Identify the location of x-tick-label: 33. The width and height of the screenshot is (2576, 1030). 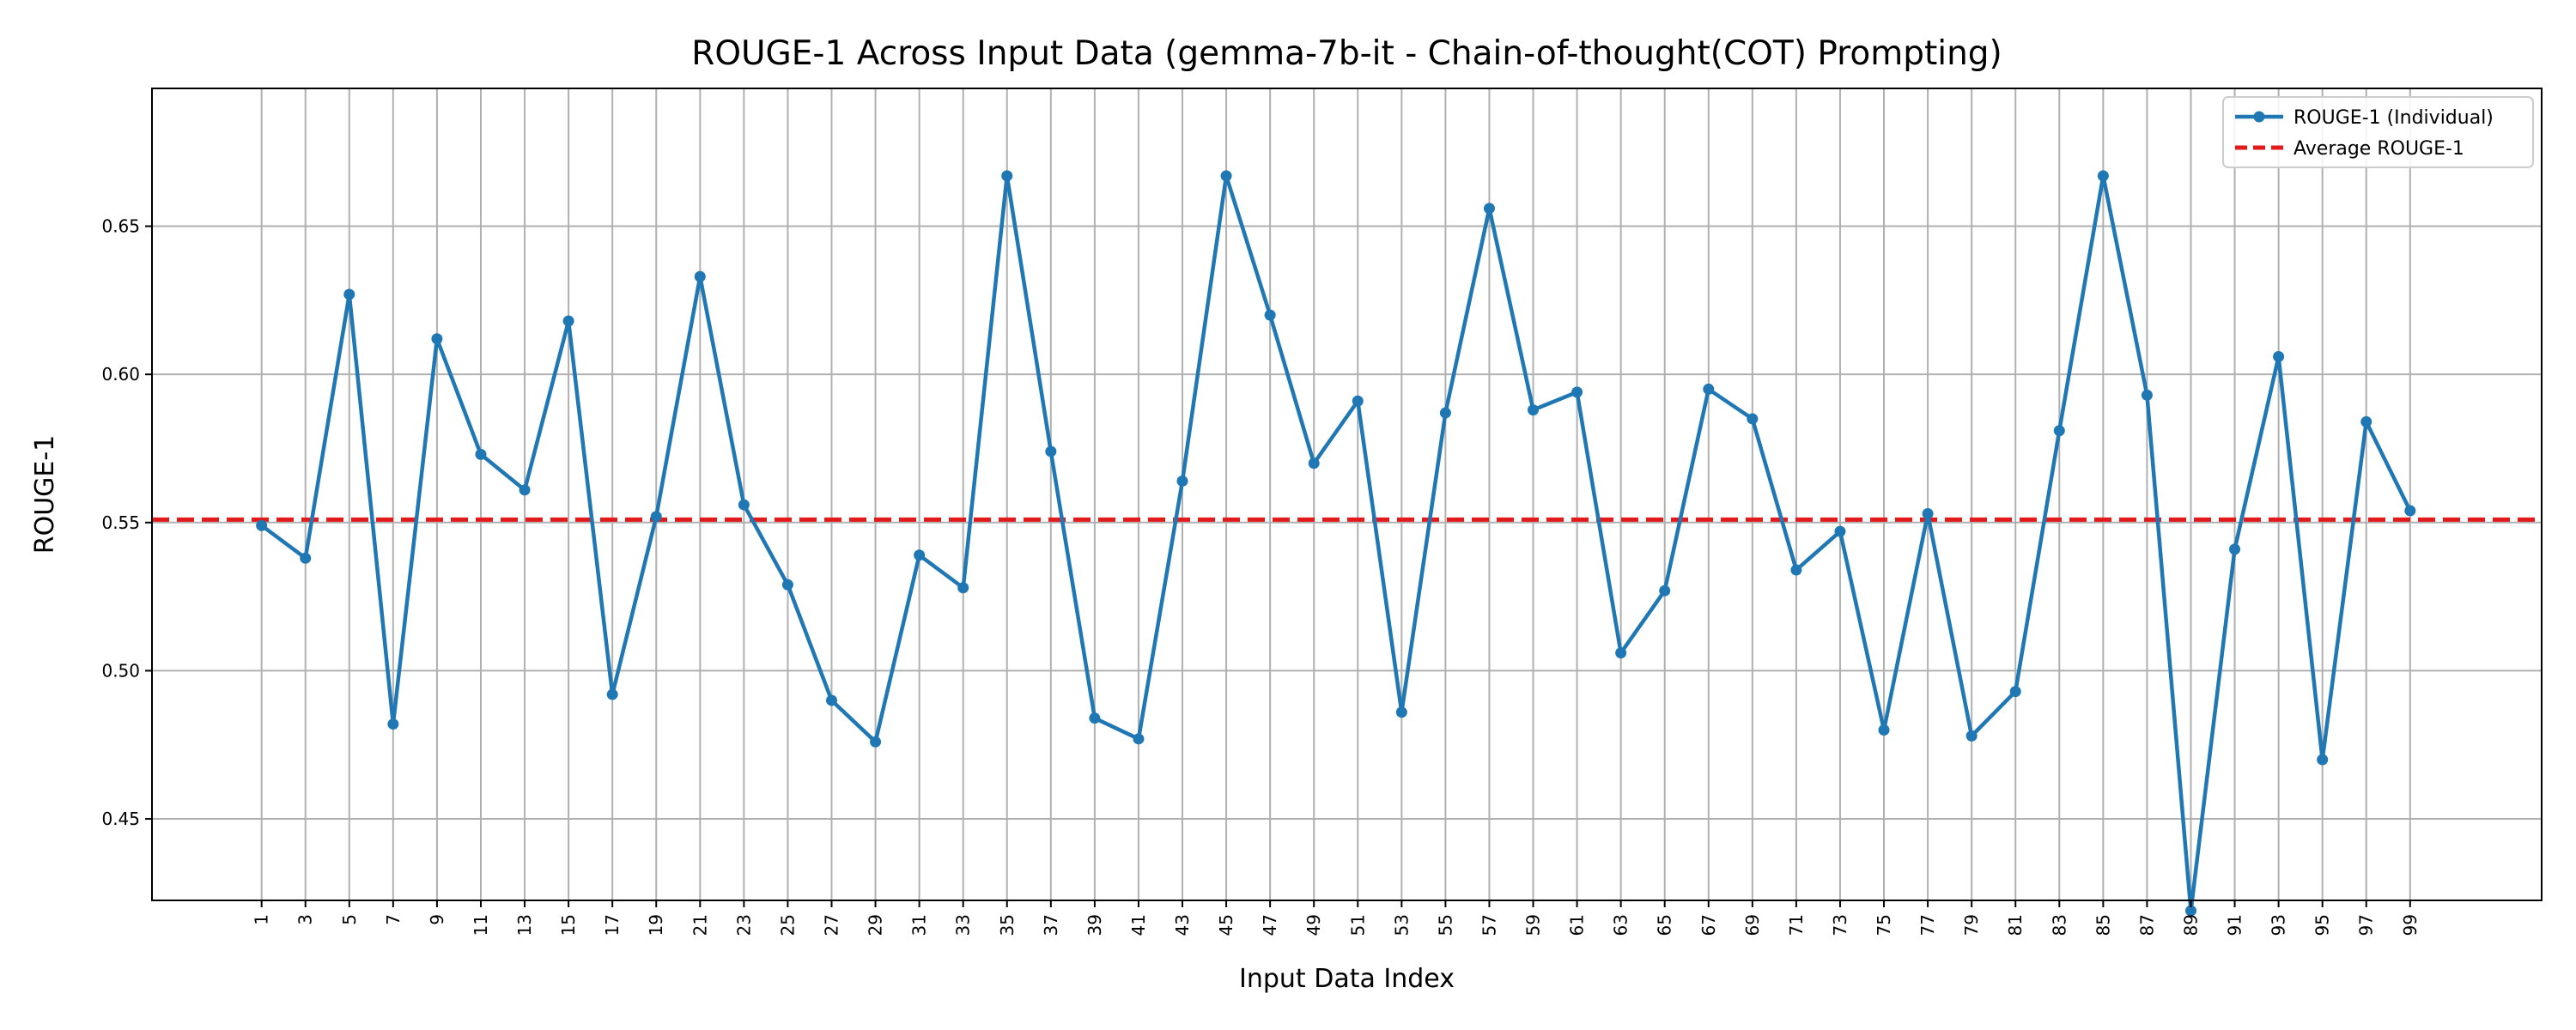
(963, 925).